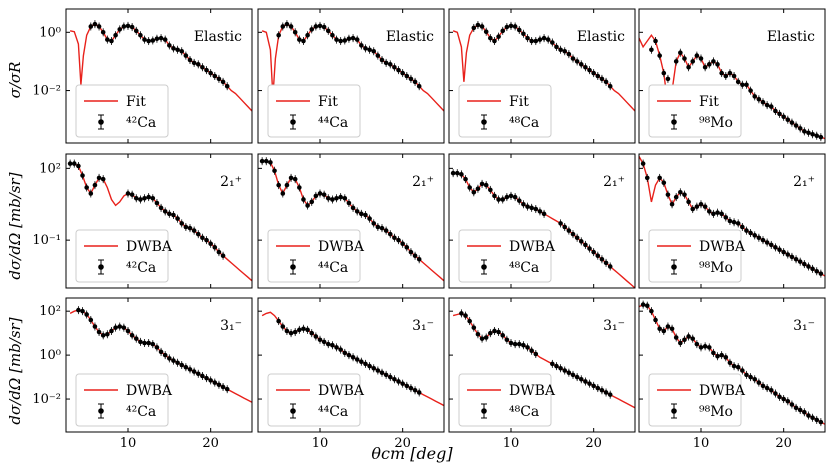  Describe the element at coordinates (722, 391) in the screenshot. I see `legend-fit-label: DWBA` at that location.